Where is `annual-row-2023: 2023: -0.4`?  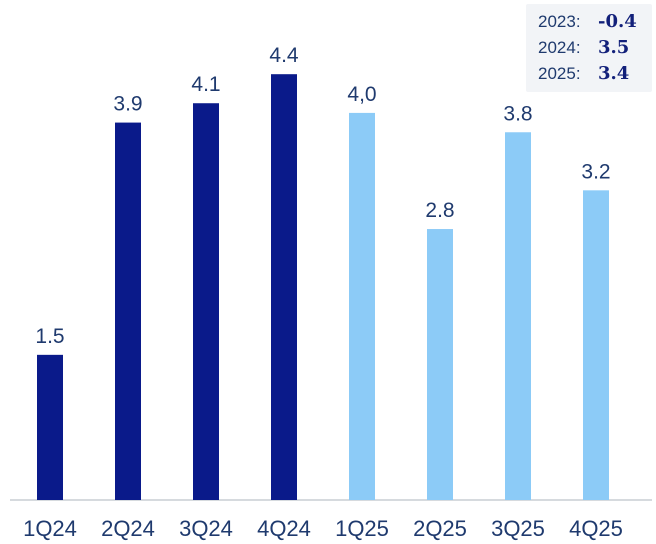 annual-row-2023: 2023: -0.4 is located at coordinates (587, 22).